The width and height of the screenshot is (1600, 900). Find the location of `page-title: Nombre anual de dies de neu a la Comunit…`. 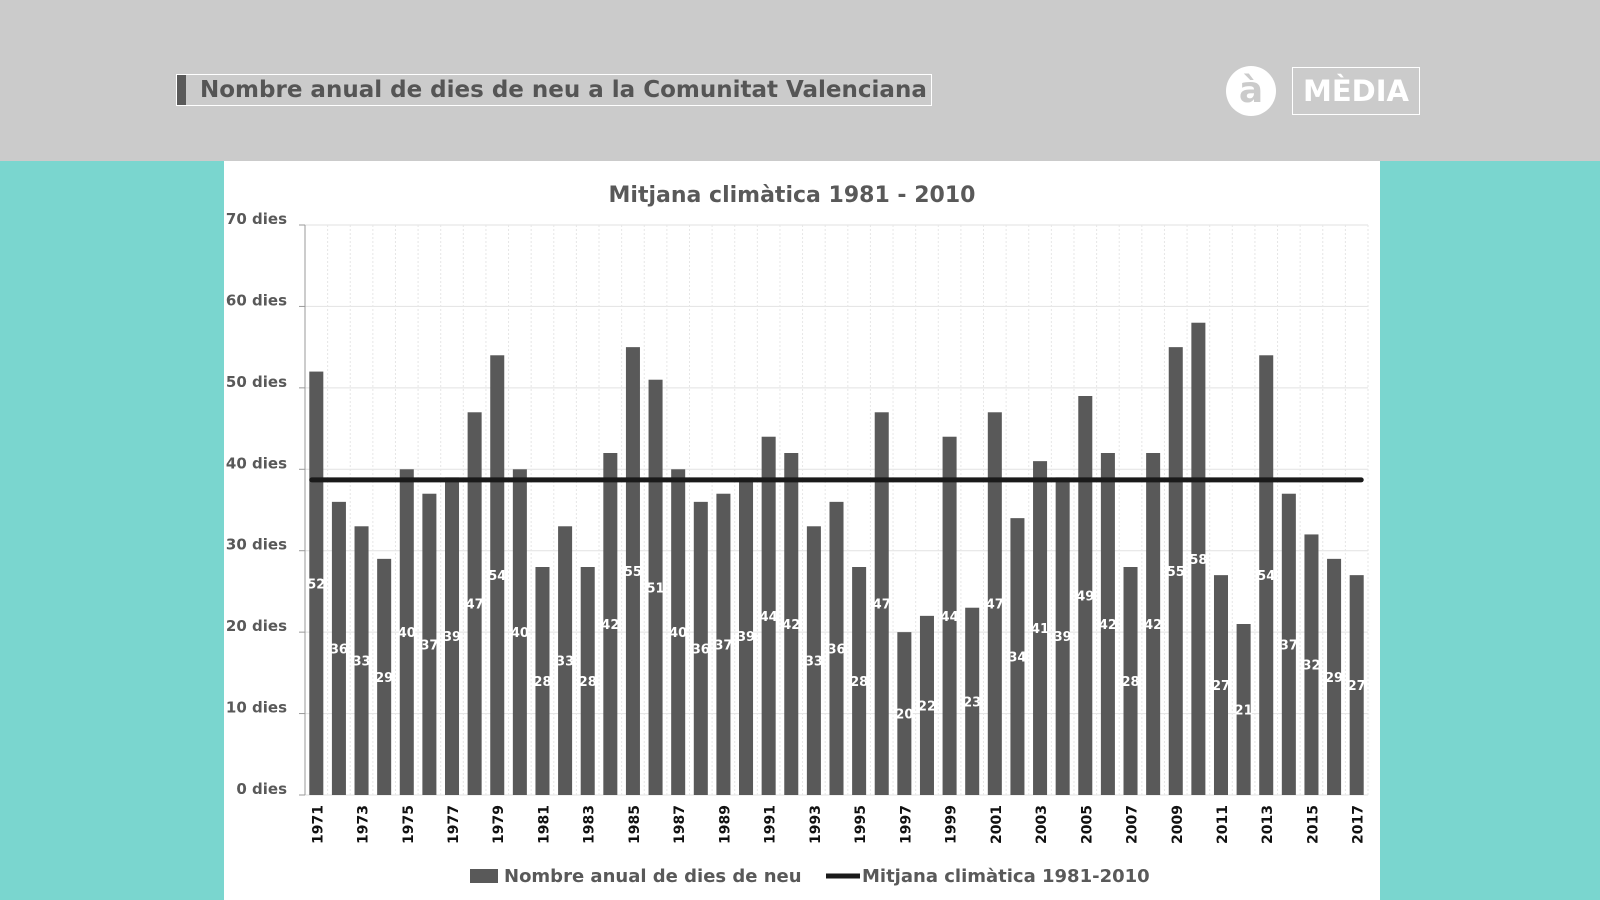

page-title: Nombre anual de dies de neu a la Comunit… is located at coordinates (563, 90).